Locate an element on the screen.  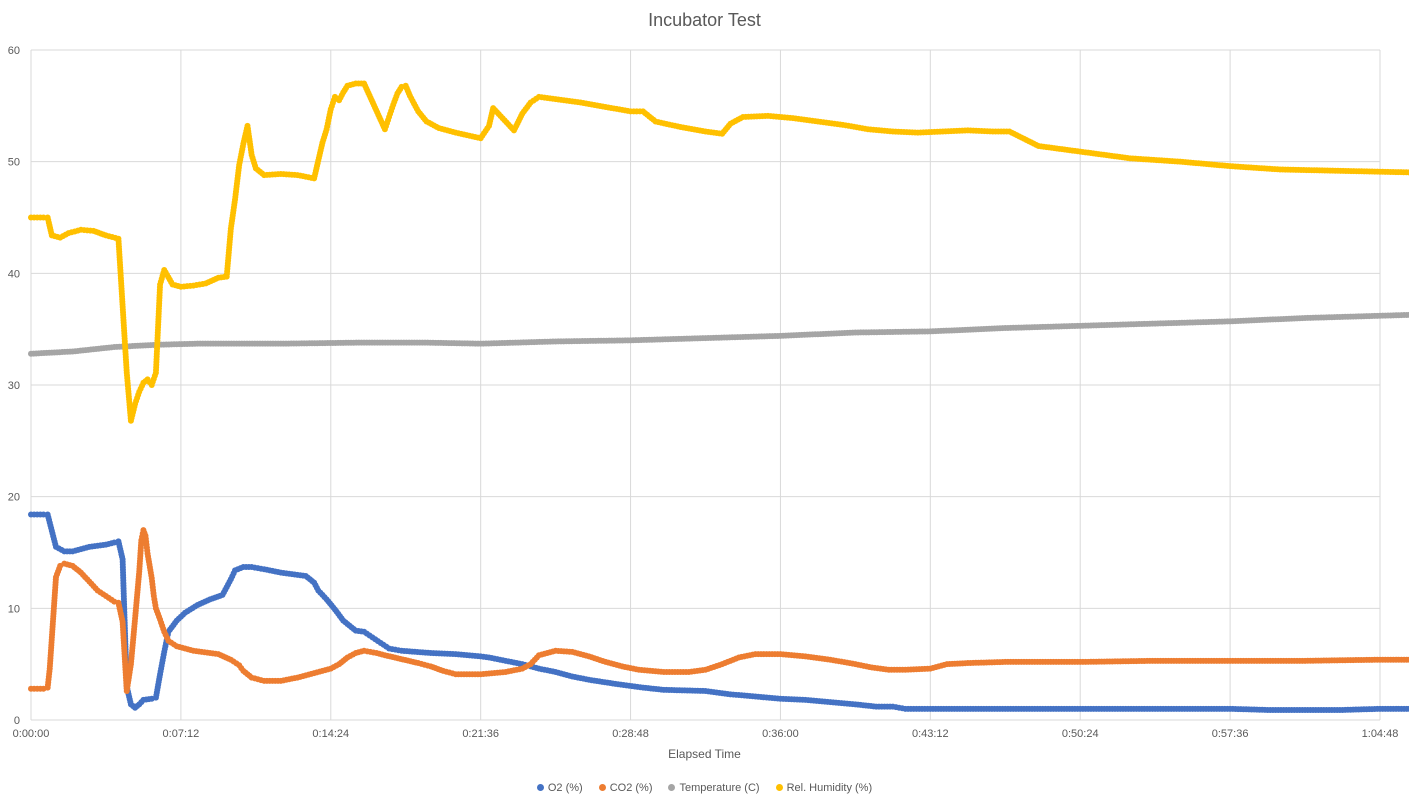
x-tick-label: 0:57:36 is located at coordinates (1230, 734).